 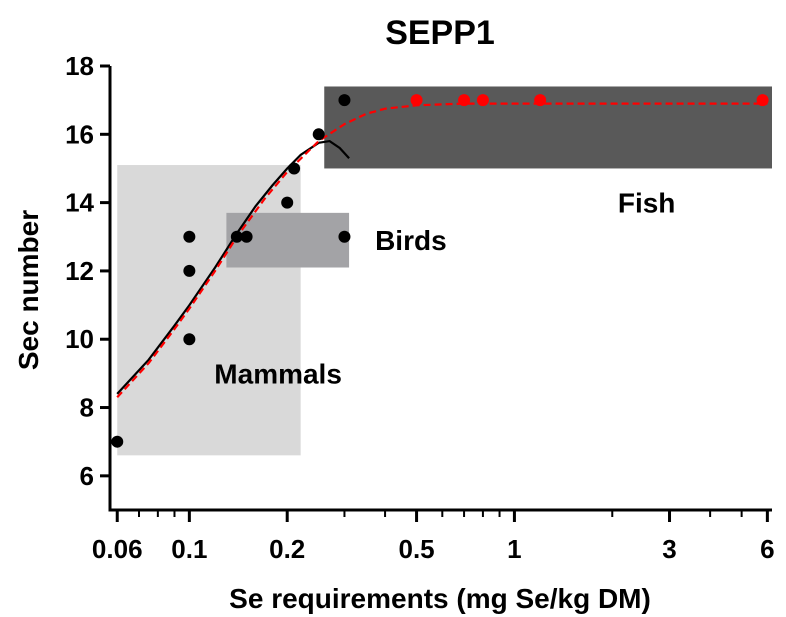 What do you see at coordinates (117, 549) in the screenshot?
I see `x-tick-label-0.06: 0.06` at bounding box center [117, 549].